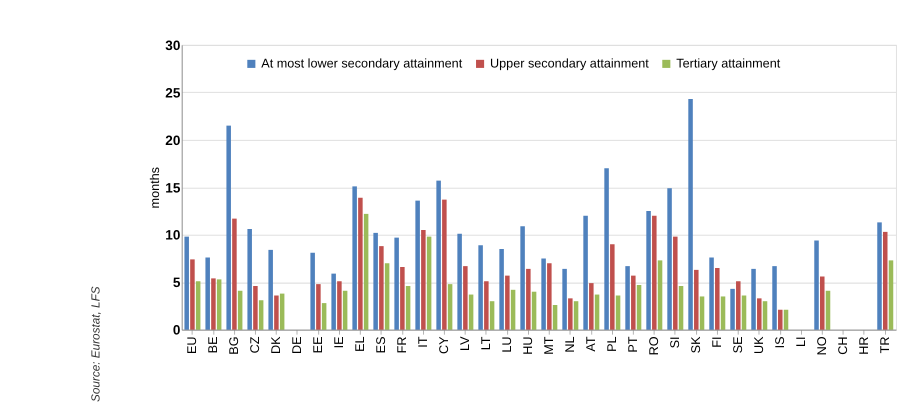  What do you see at coordinates (549, 345) in the screenshot?
I see `x-tick-label: MT` at bounding box center [549, 345].